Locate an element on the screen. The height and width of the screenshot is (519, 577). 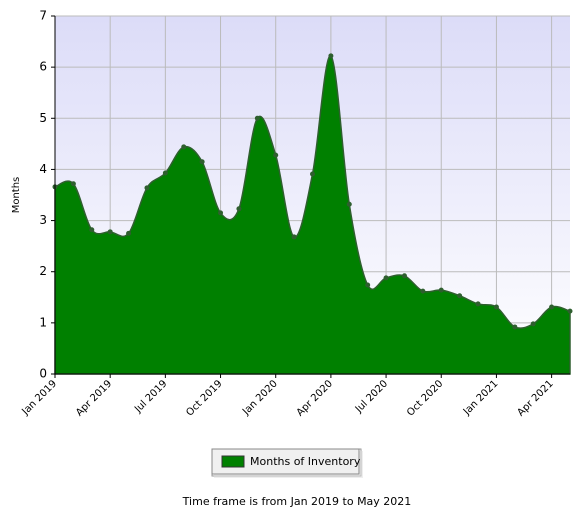
y-tick-label: 4 is located at coordinates (43, 169).